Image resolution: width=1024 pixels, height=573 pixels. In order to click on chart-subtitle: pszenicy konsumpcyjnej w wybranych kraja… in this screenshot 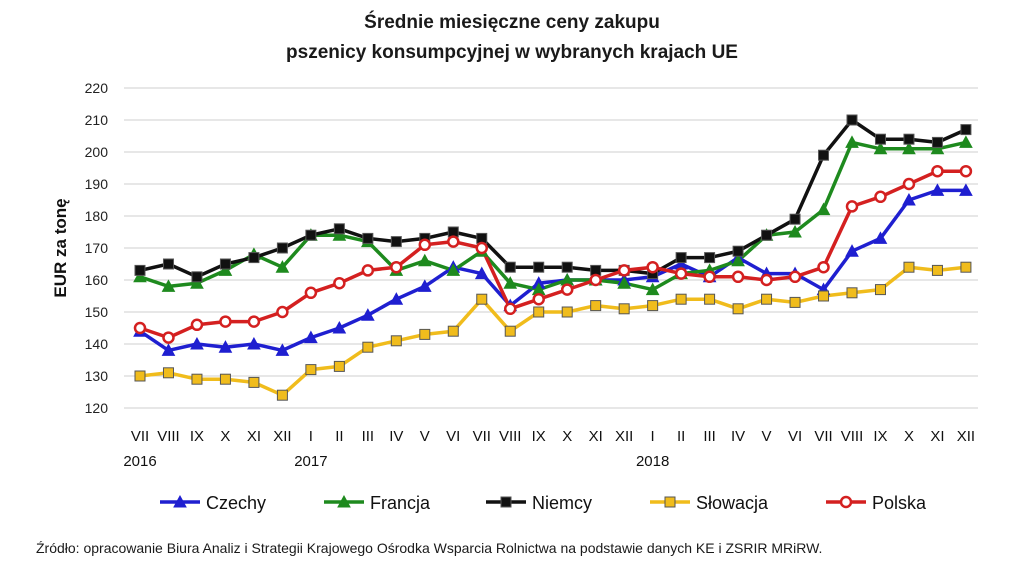, I will do `click(512, 52)`.